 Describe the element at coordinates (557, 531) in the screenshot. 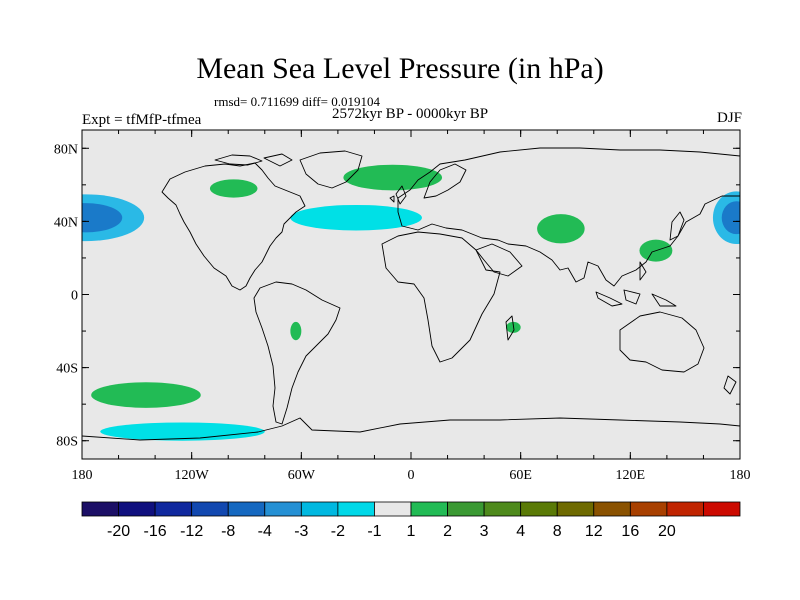

I see `colorbar-label: 8` at that location.